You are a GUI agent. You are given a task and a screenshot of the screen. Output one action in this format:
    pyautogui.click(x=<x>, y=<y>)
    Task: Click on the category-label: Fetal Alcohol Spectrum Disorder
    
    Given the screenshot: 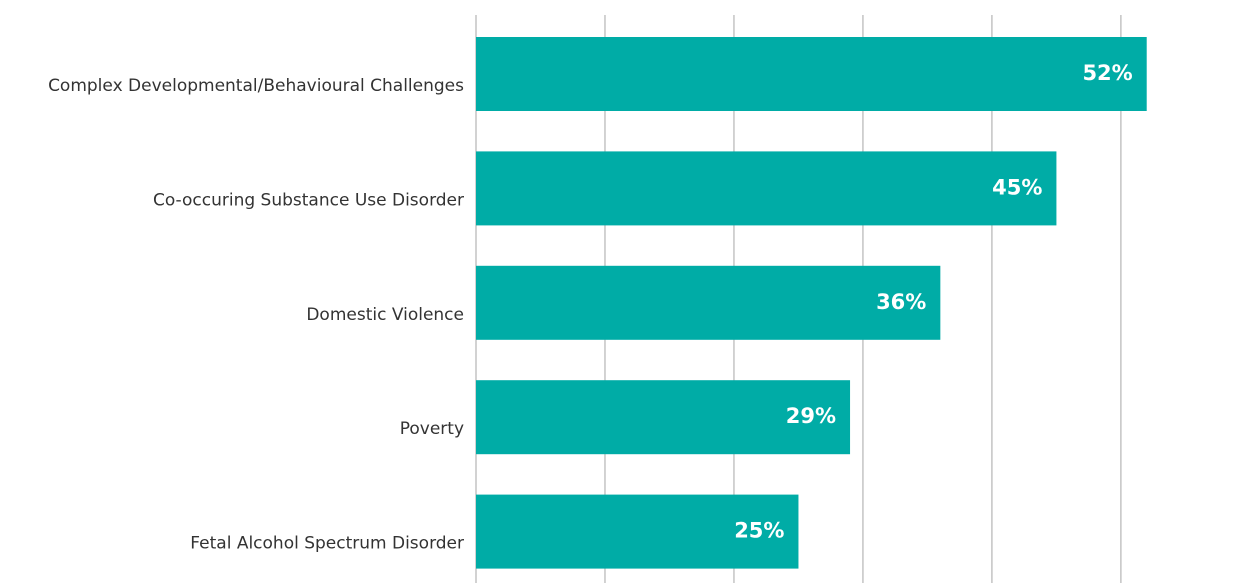 What is the action you would take?
    pyautogui.click(x=327, y=544)
    